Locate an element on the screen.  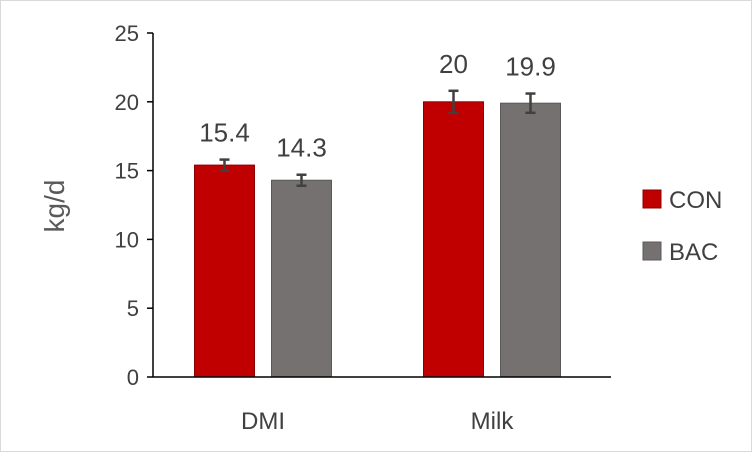
y-tick-label: 25 is located at coordinates (127, 33).